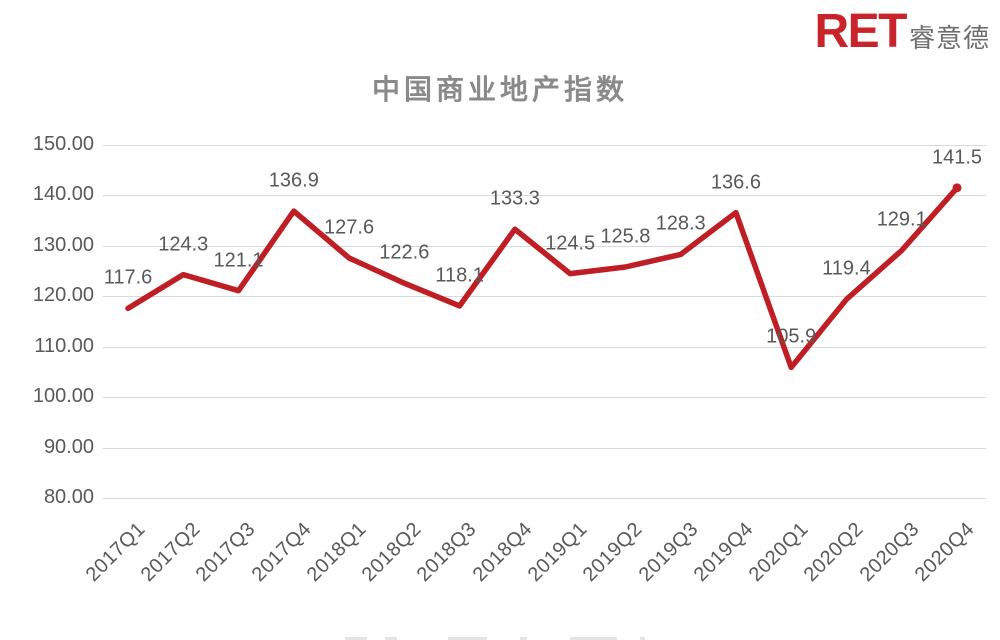 The image size is (1000, 640). What do you see at coordinates (281, 552) in the screenshot?
I see `x-axis-tick-label: 2017Q4` at bounding box center [281, 552].